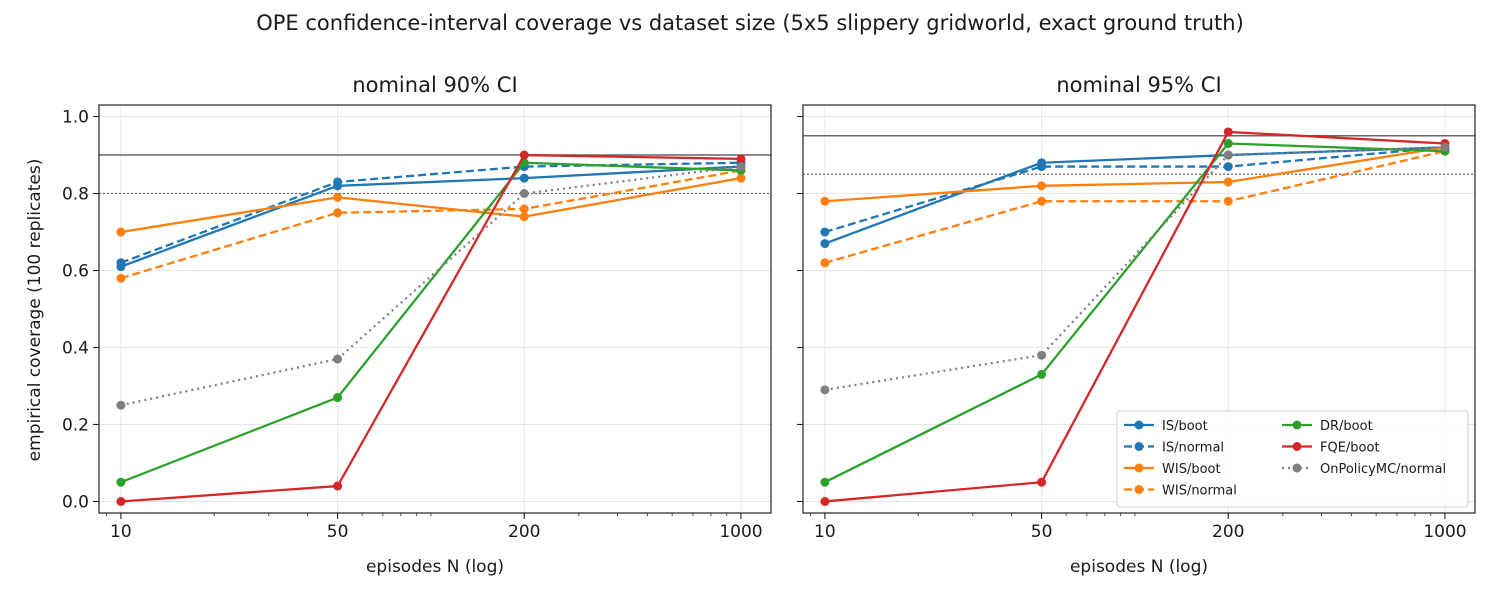 This screenshot has height=600, width=1500. What do you see at coordinates (1138, 85) in the screenshot?
I see `panel-title: nominal 95% CI` at bounding box center [1138, 85].